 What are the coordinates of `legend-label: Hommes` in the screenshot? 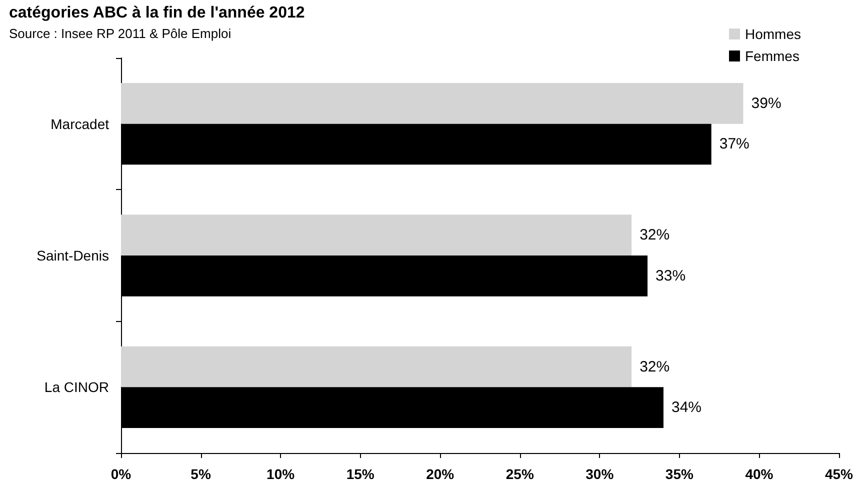 It's located at (773, 34).